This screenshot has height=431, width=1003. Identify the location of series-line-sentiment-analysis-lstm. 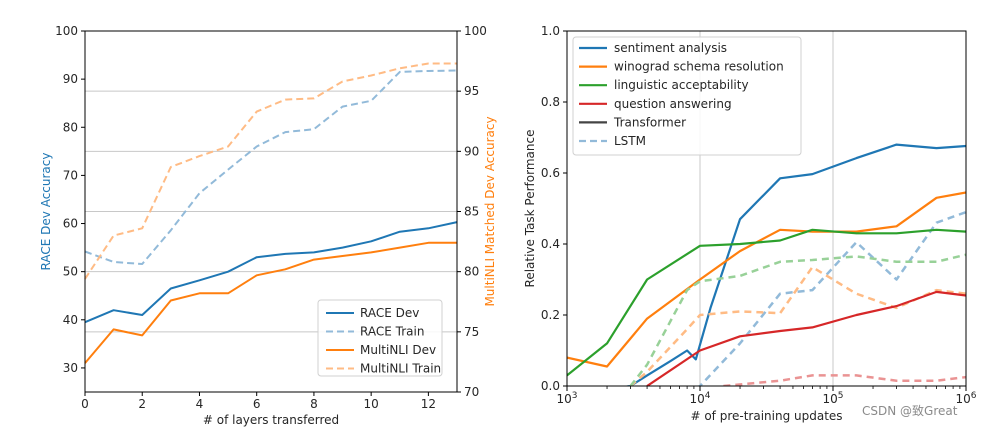
(831, 298).